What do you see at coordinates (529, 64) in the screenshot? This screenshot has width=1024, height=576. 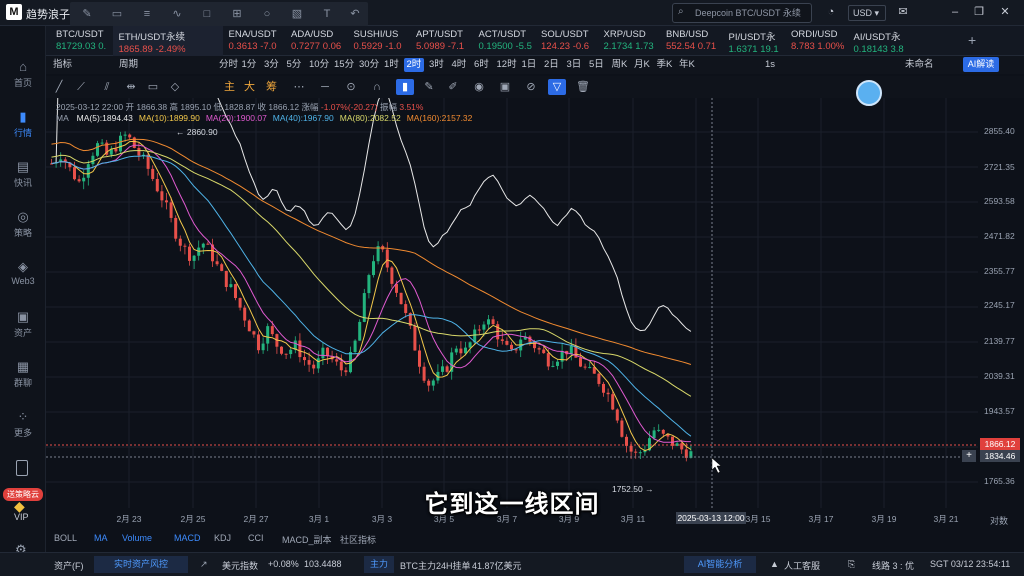 I see `interval-13: 1日` at bounding box center [529, 64].